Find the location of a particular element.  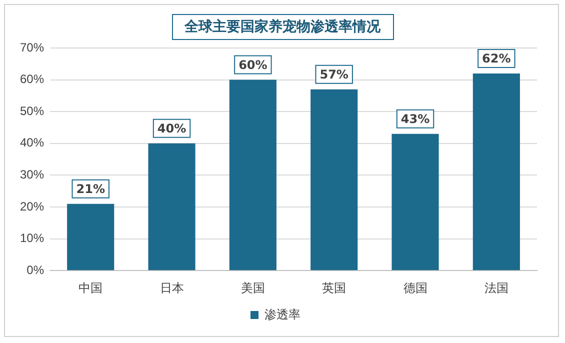

x-tick-label: 日本 is located at coordinates (172, 288).